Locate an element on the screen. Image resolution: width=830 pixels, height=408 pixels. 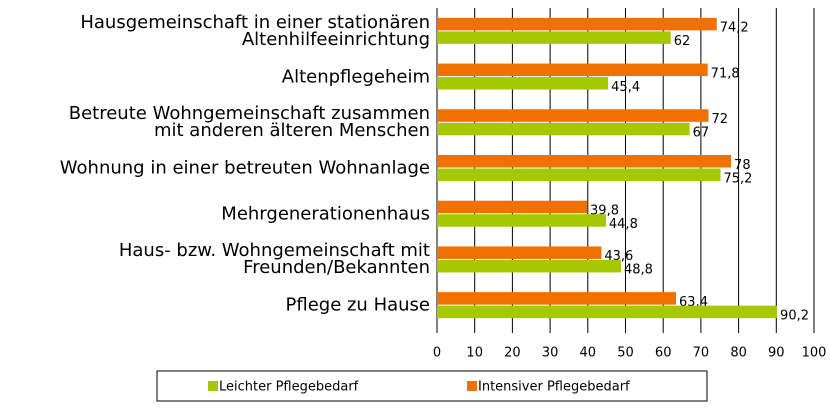
x-tick-label: 70 is located at coordinates (701, 353).